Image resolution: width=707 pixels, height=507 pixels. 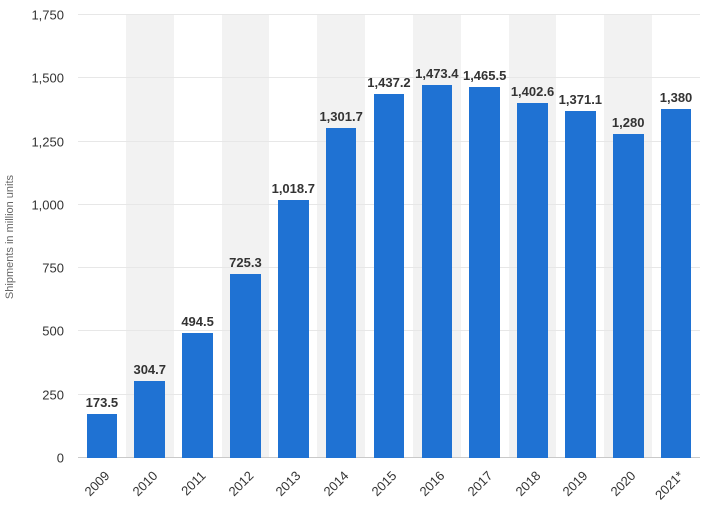 What do you see at coordinates (437, 262) in the screenshot?
I see `bar-2016: 1,473.4` at bounding box center [437, 262].